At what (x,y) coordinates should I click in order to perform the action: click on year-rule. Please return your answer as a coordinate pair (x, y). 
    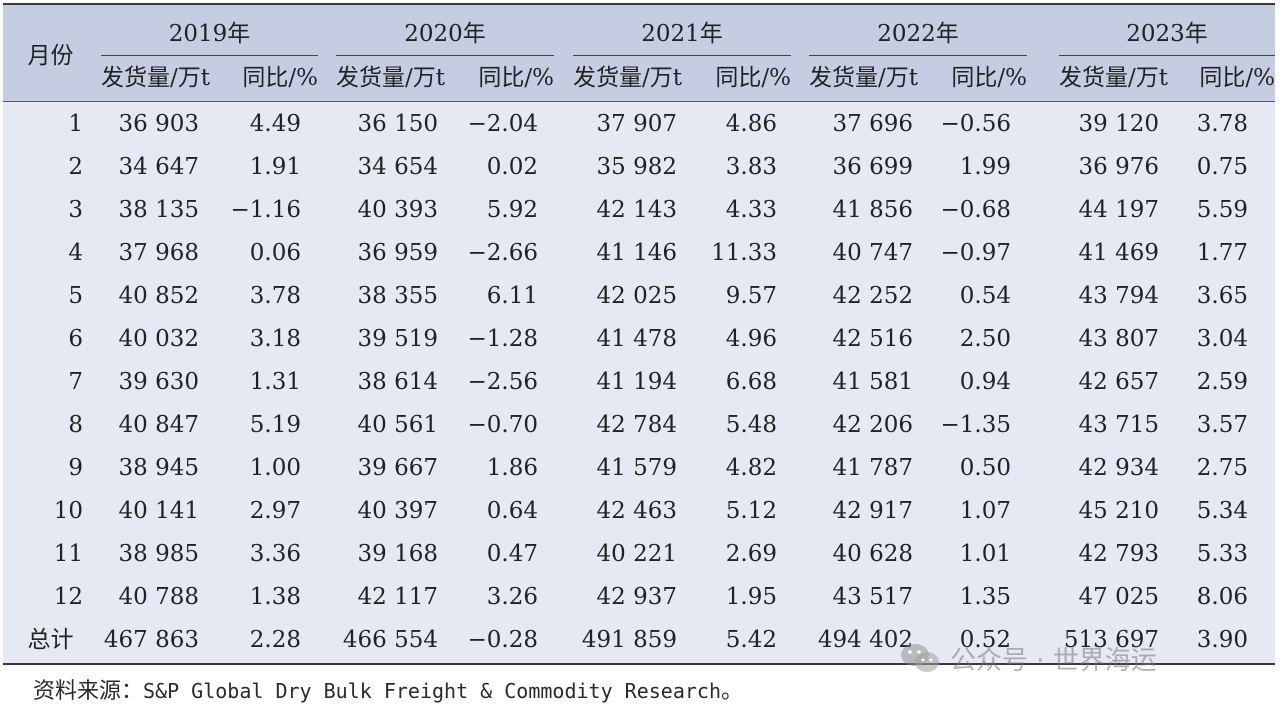
    Looking at the image, I should click on (445, 55).